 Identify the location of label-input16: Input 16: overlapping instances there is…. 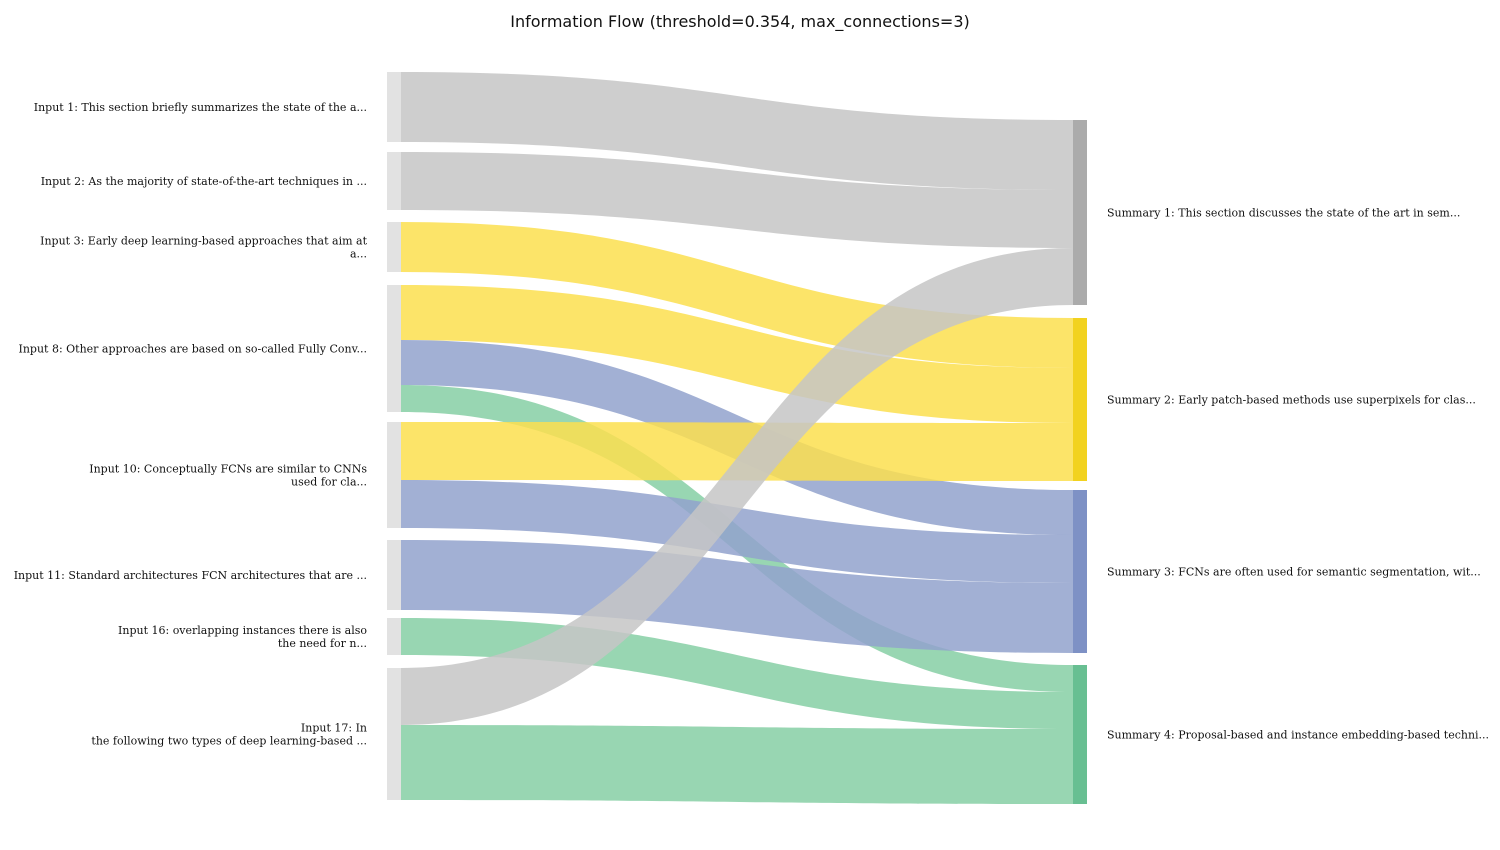
(242, 637).